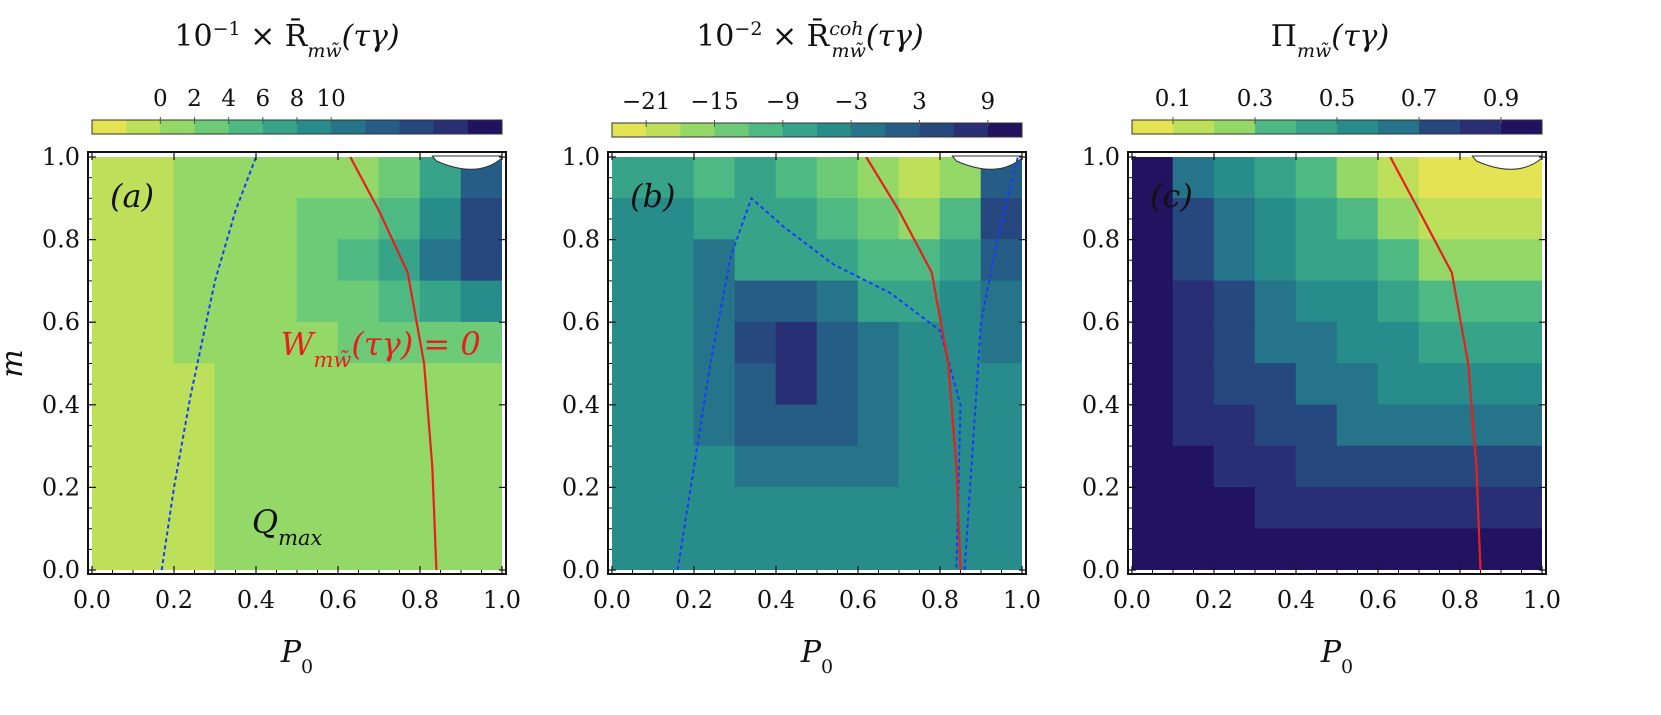 The width and height of the screenshot is (1661, 715). Describe the element at coordinates (15, 363) in the screenshot. I see `y-axis-title: m` at that location.